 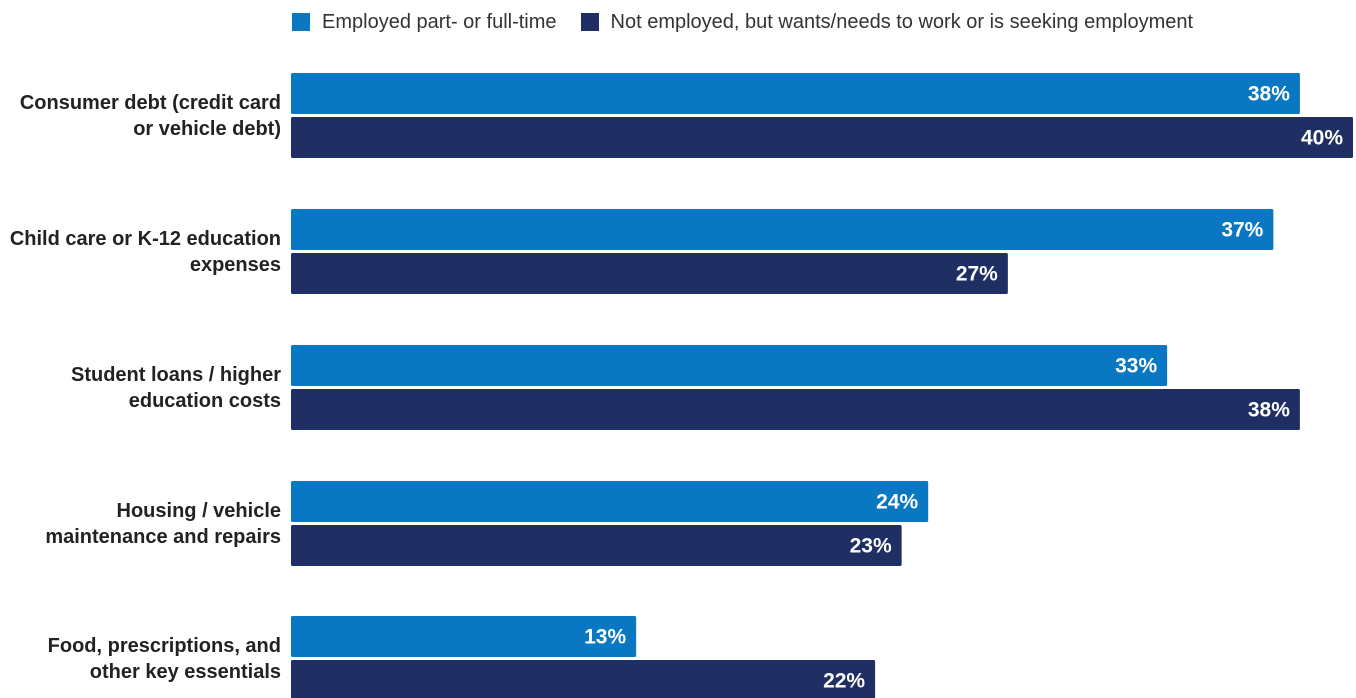 What do you see at coordinates (1136, 366) in the screenshot?
I see `bar-value-label-employed: 33%` at bounding box center [1136, 366].